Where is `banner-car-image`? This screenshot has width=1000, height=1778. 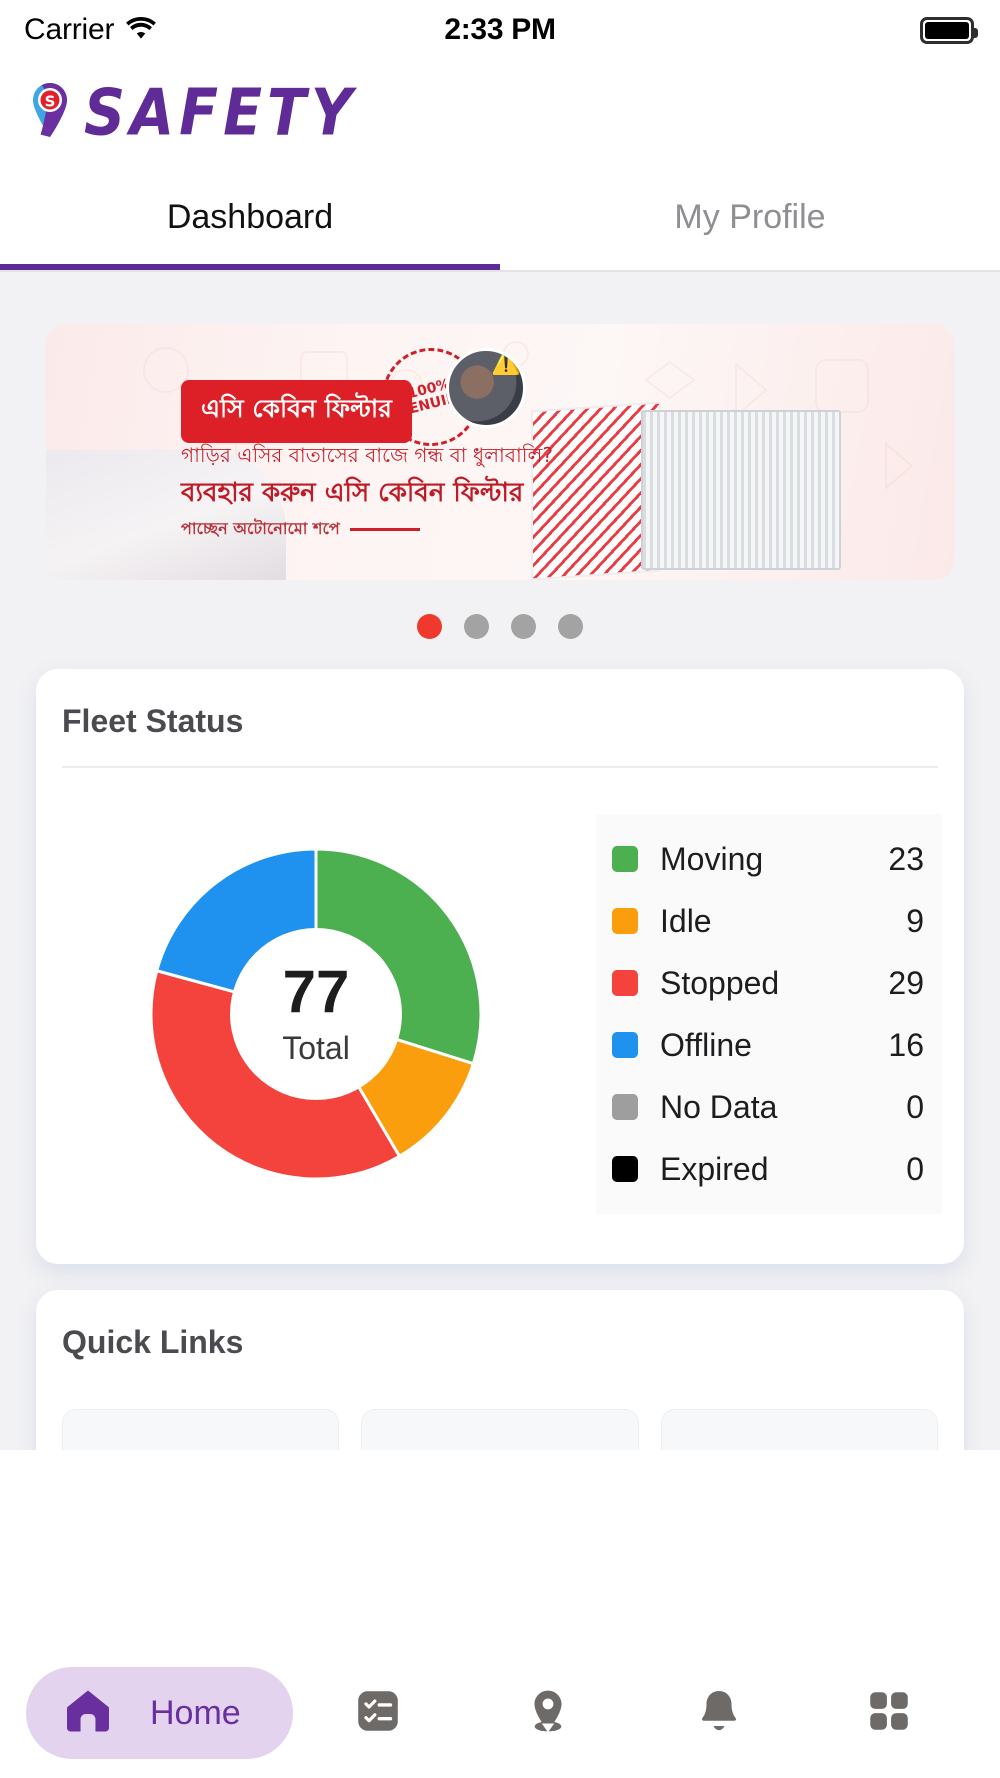 banner-car-image is located at coordinates (166, 515).